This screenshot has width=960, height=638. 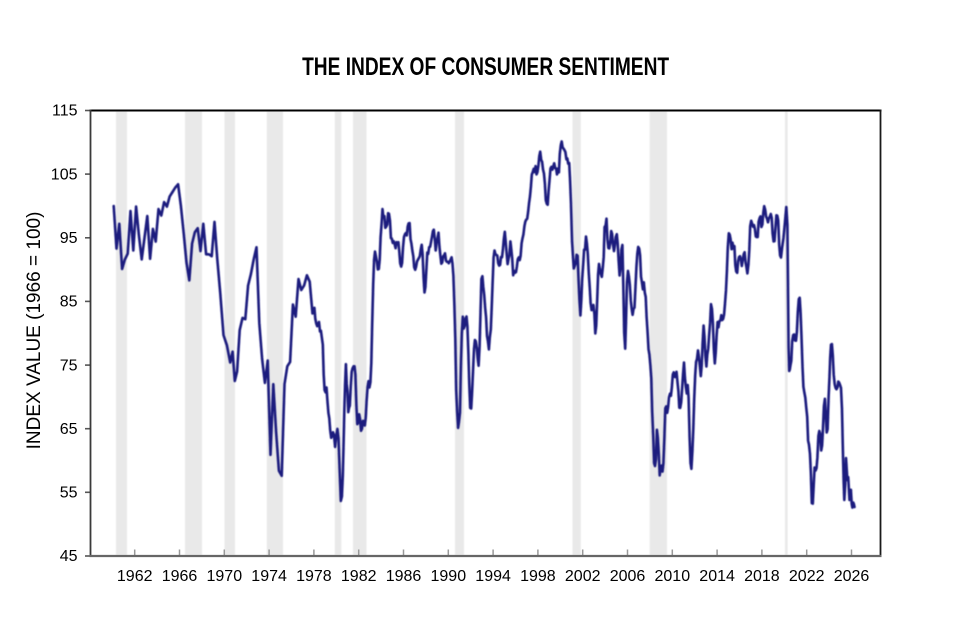 I want to click on svg-text: 75, so click(x=69, y=365).